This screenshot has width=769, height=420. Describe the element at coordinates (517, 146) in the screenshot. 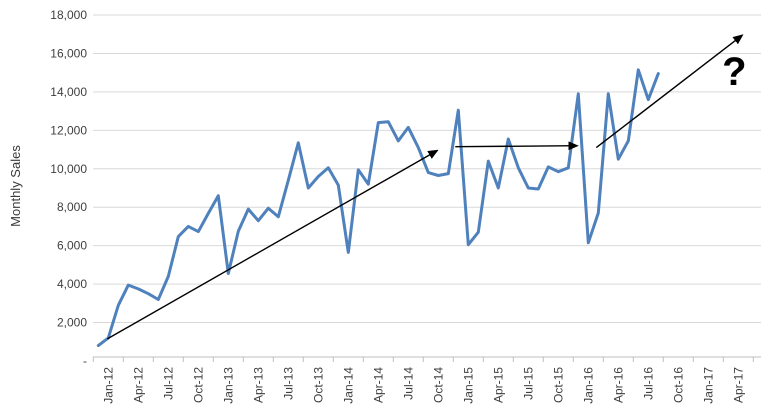

I see `trend-arrow-flat-trend-2015` at that location.